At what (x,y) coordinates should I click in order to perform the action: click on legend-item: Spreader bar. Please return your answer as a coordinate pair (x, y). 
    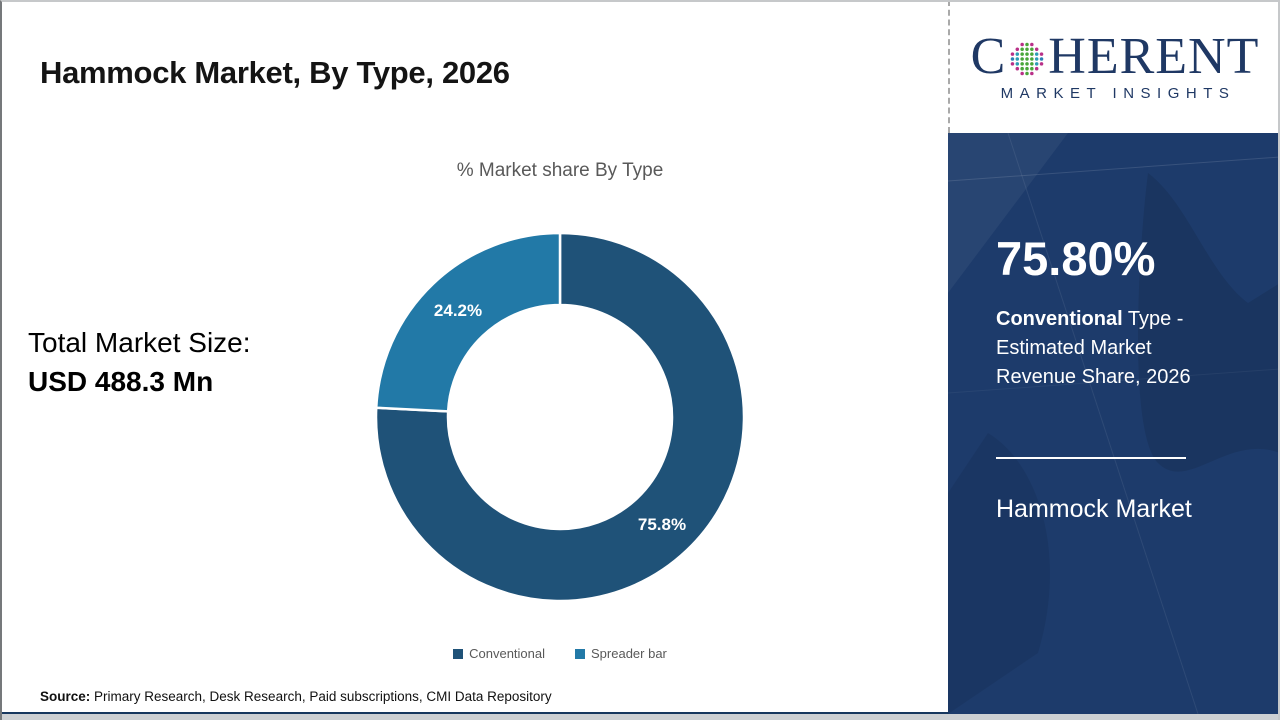
    Looking at the image, I should click on (621, 653).